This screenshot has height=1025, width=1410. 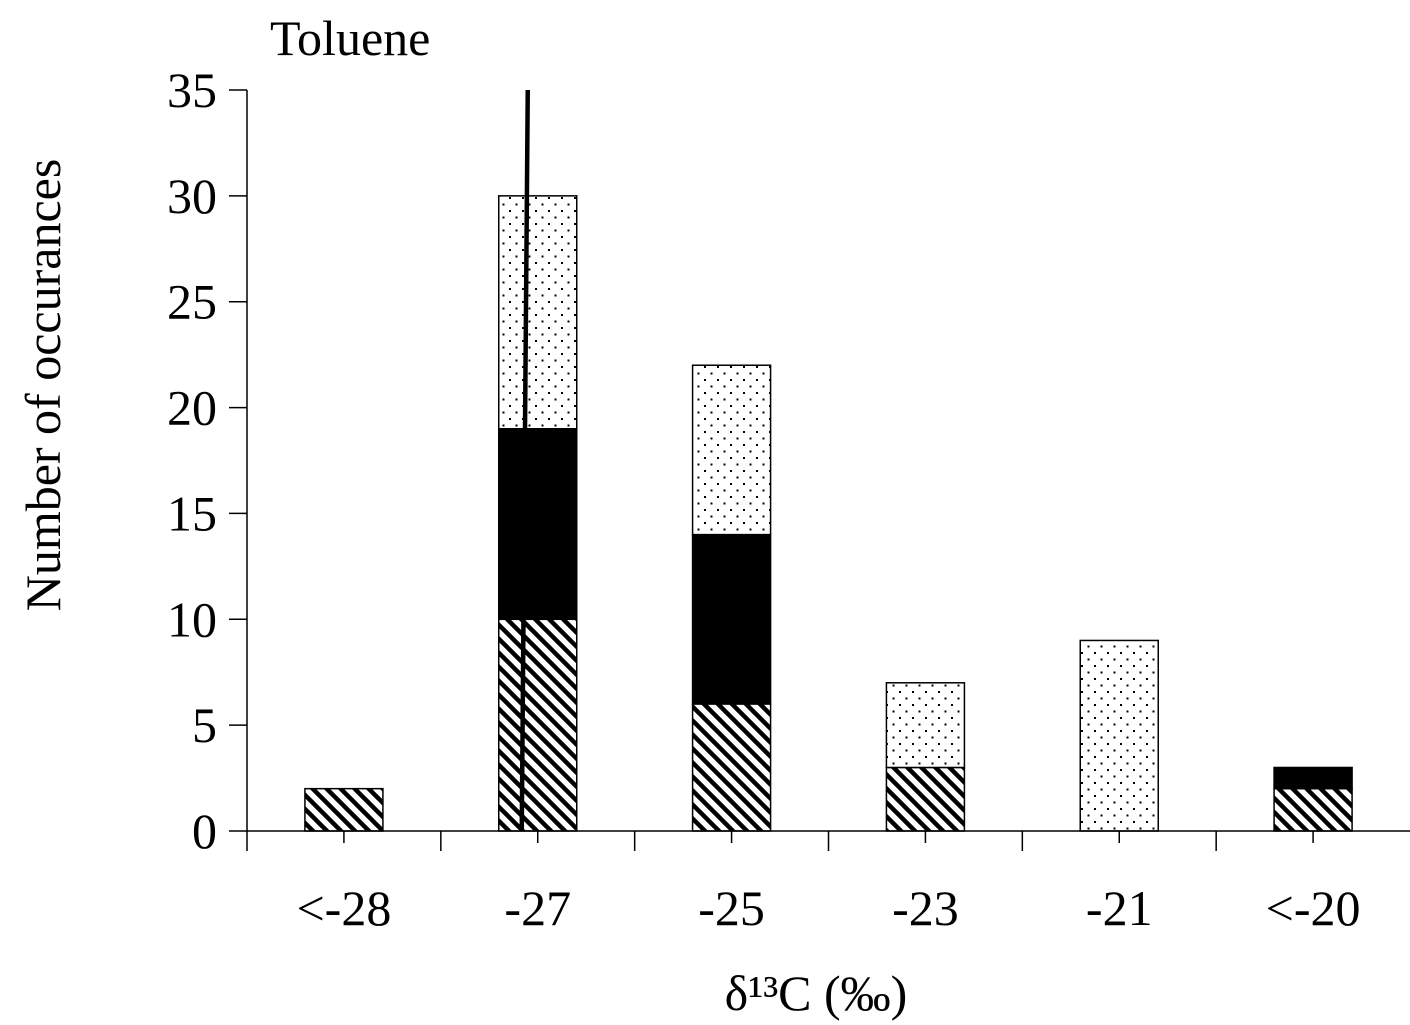 What do you see at coordinates (192, 513) in the screenshot?
I see `y-tick-label-15: 15` at bounding box center [192, 513].